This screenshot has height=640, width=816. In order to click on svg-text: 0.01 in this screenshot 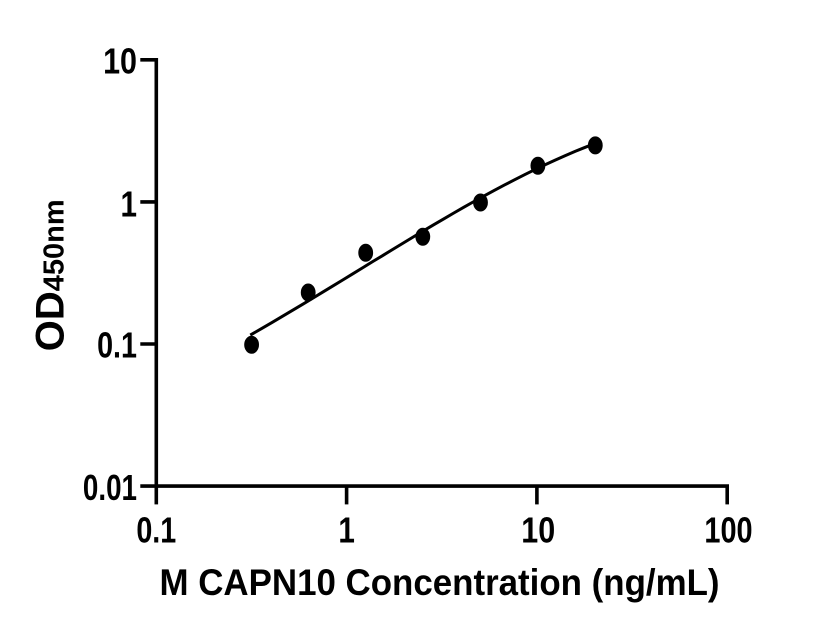, I will do `click(110, 487)`.